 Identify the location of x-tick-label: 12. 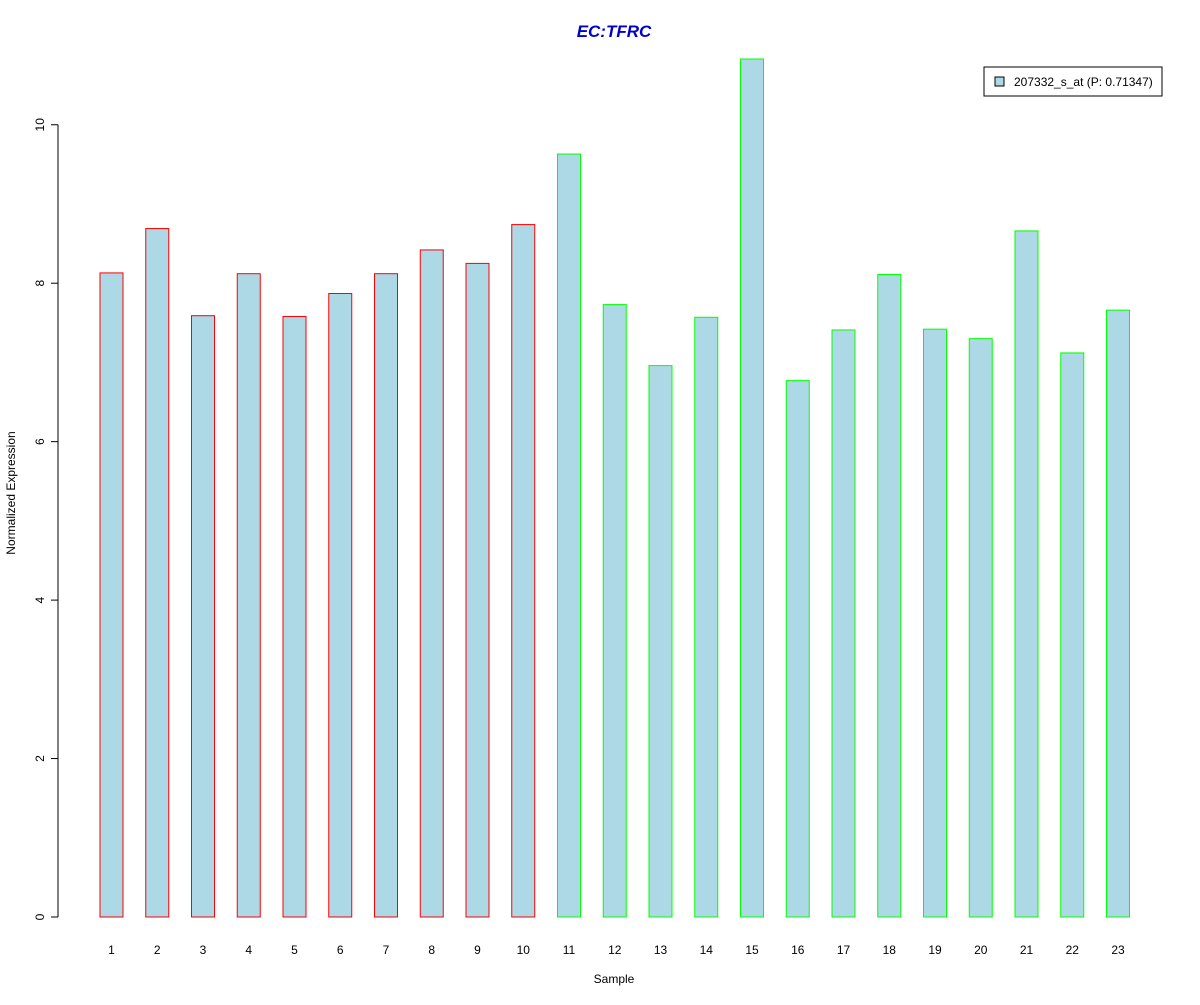
(615, 950).